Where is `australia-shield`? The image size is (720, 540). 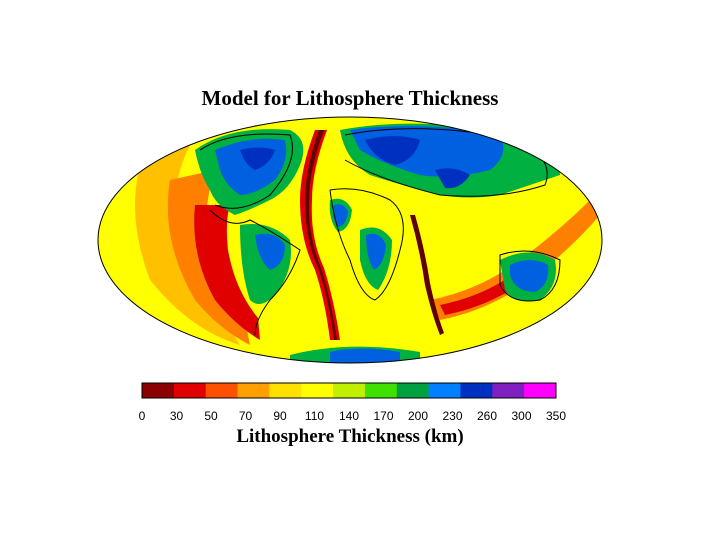
australia-shield is located at coordinates (529, 276).